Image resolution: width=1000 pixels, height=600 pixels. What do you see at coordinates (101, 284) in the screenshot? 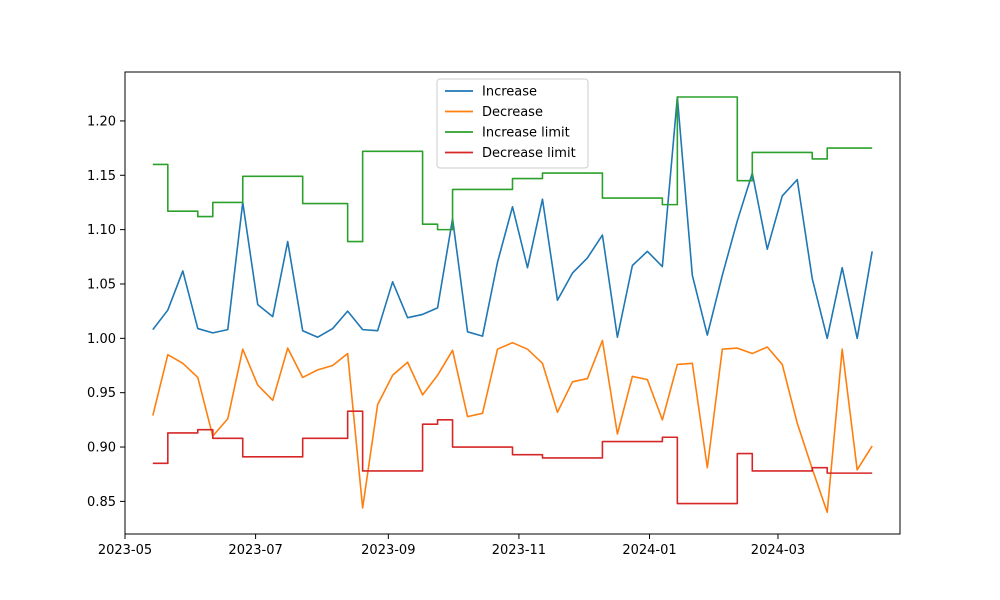
I see `y-tick-label: 1.05` at bounding box center [101, 284].